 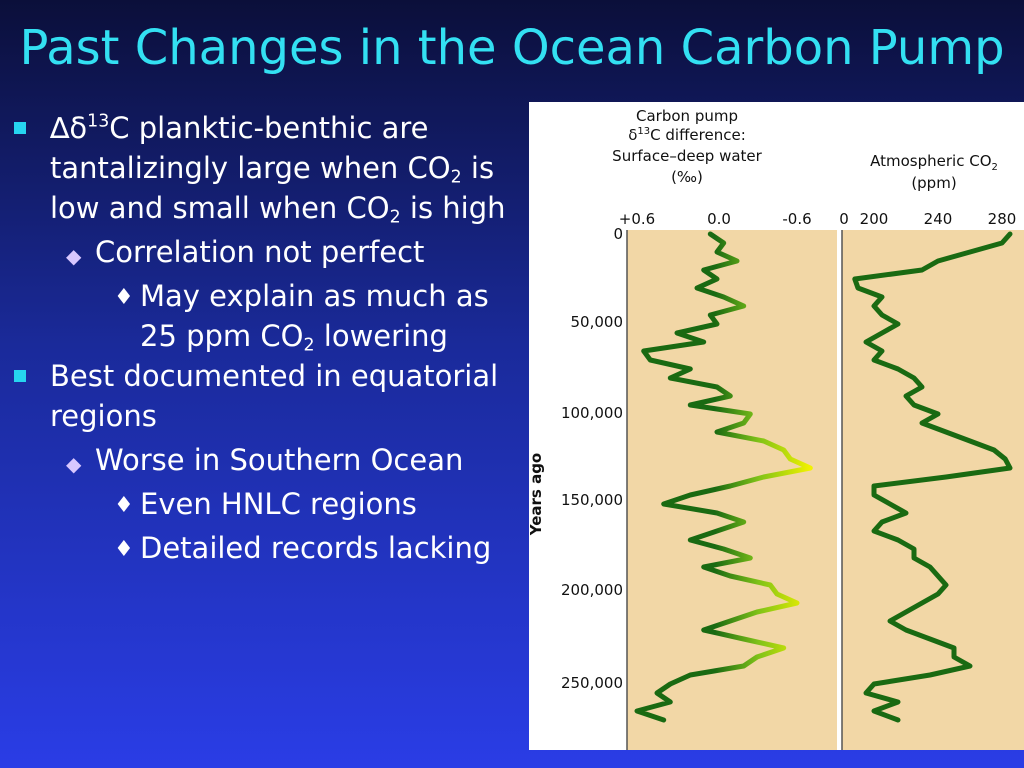 I want to click on panel1-title-line4: (‰), so click(x=687, y=177).